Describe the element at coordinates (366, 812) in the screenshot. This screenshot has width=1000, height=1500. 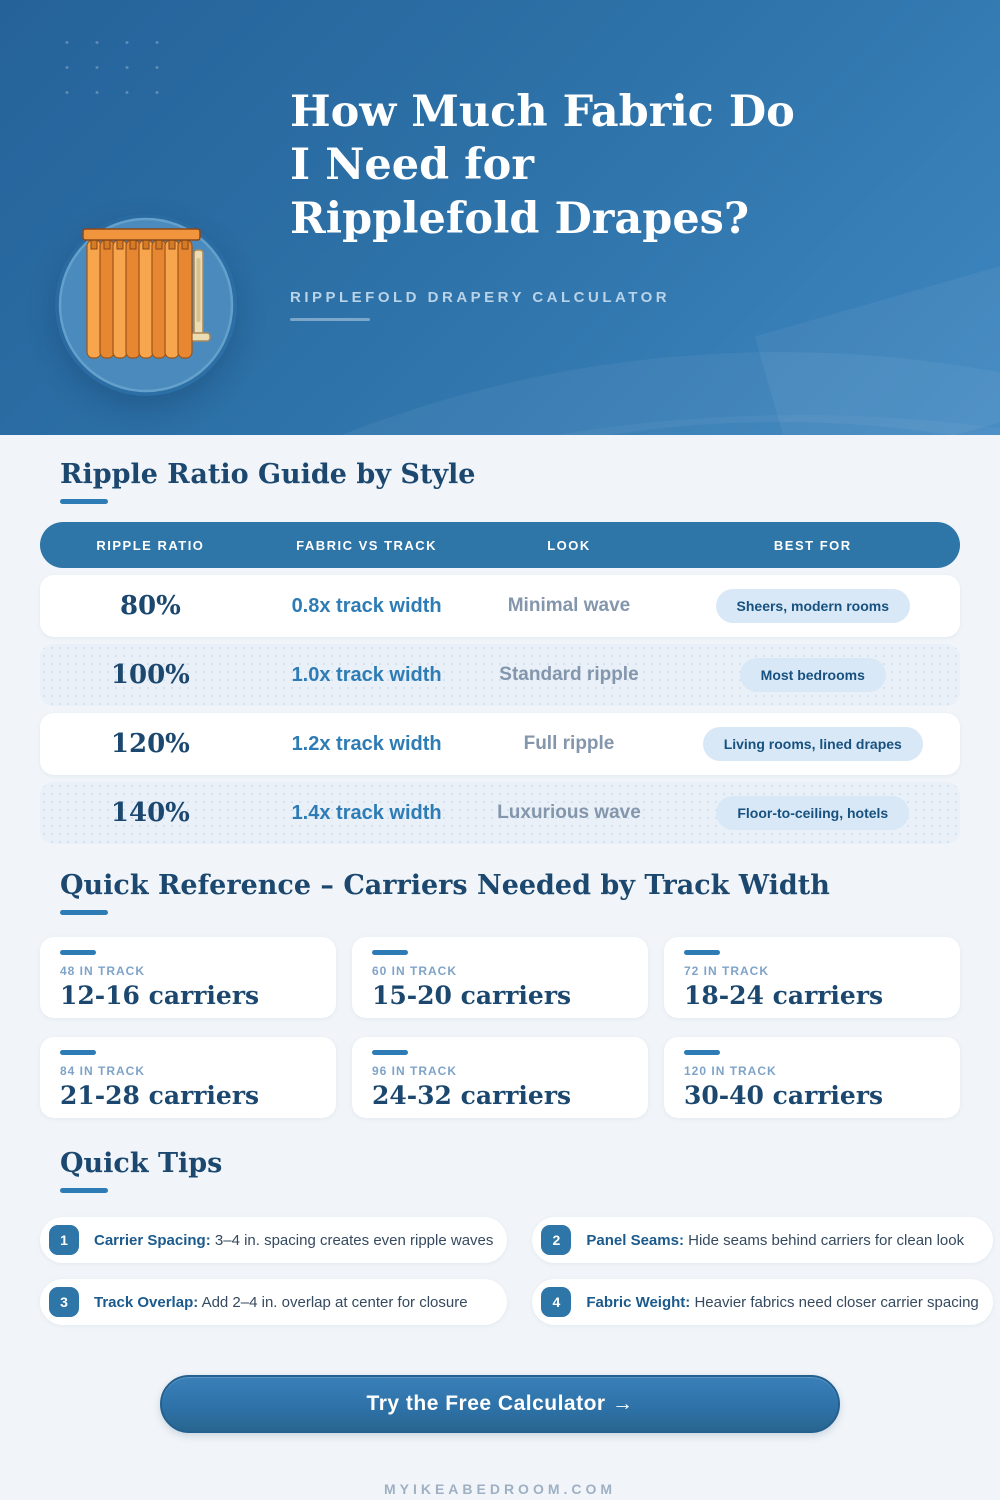
I see `fabric-cell: 1.4x track width` at that location.